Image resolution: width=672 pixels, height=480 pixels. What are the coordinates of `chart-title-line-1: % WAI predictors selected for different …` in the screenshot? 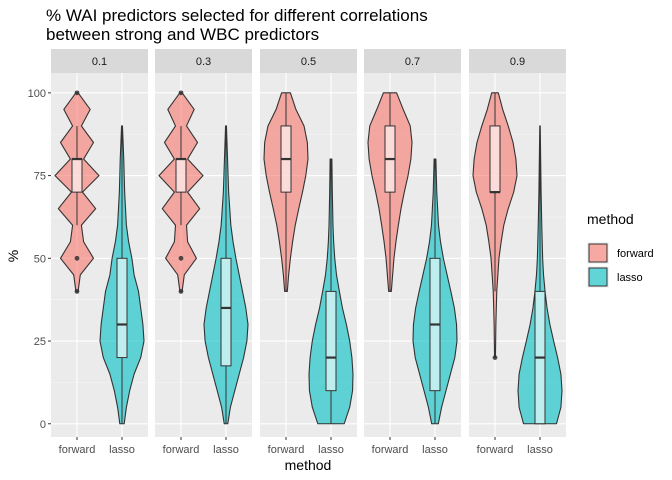 It's located at (237, 15).